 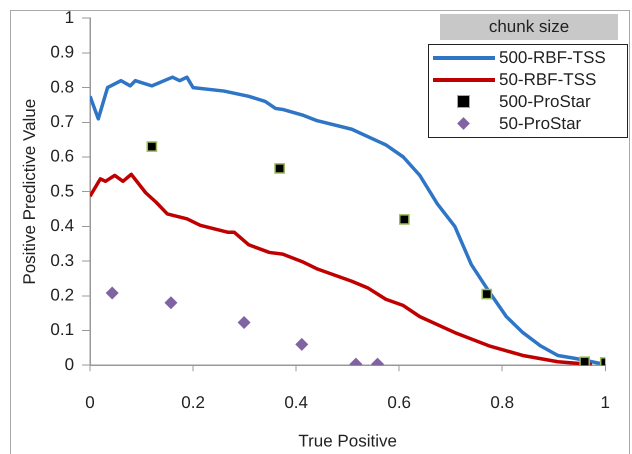 I want to click on y-tick-label: 0.8, so click(x=62, y=86).